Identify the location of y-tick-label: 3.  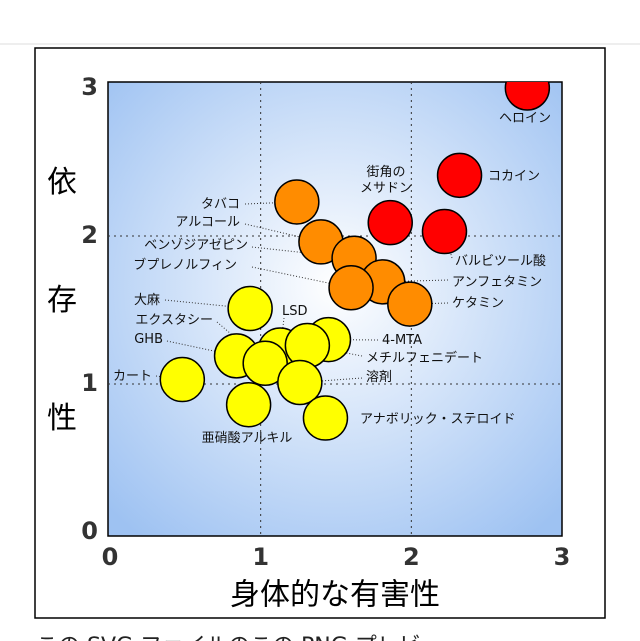
(89, 87).